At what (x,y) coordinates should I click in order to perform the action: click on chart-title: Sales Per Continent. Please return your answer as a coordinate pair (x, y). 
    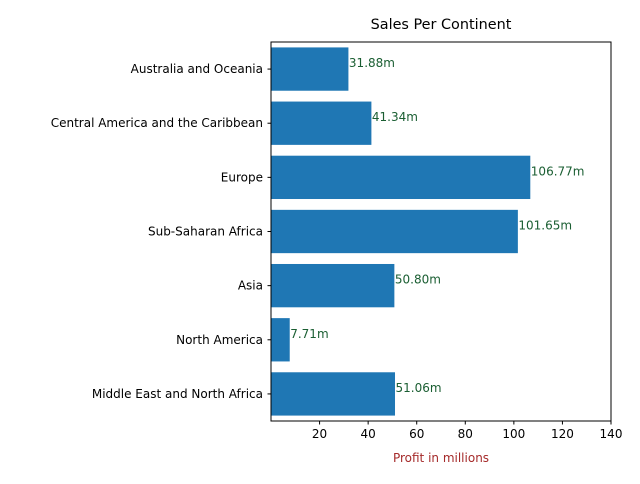
    Looking at the image, I should click on (441, 25).